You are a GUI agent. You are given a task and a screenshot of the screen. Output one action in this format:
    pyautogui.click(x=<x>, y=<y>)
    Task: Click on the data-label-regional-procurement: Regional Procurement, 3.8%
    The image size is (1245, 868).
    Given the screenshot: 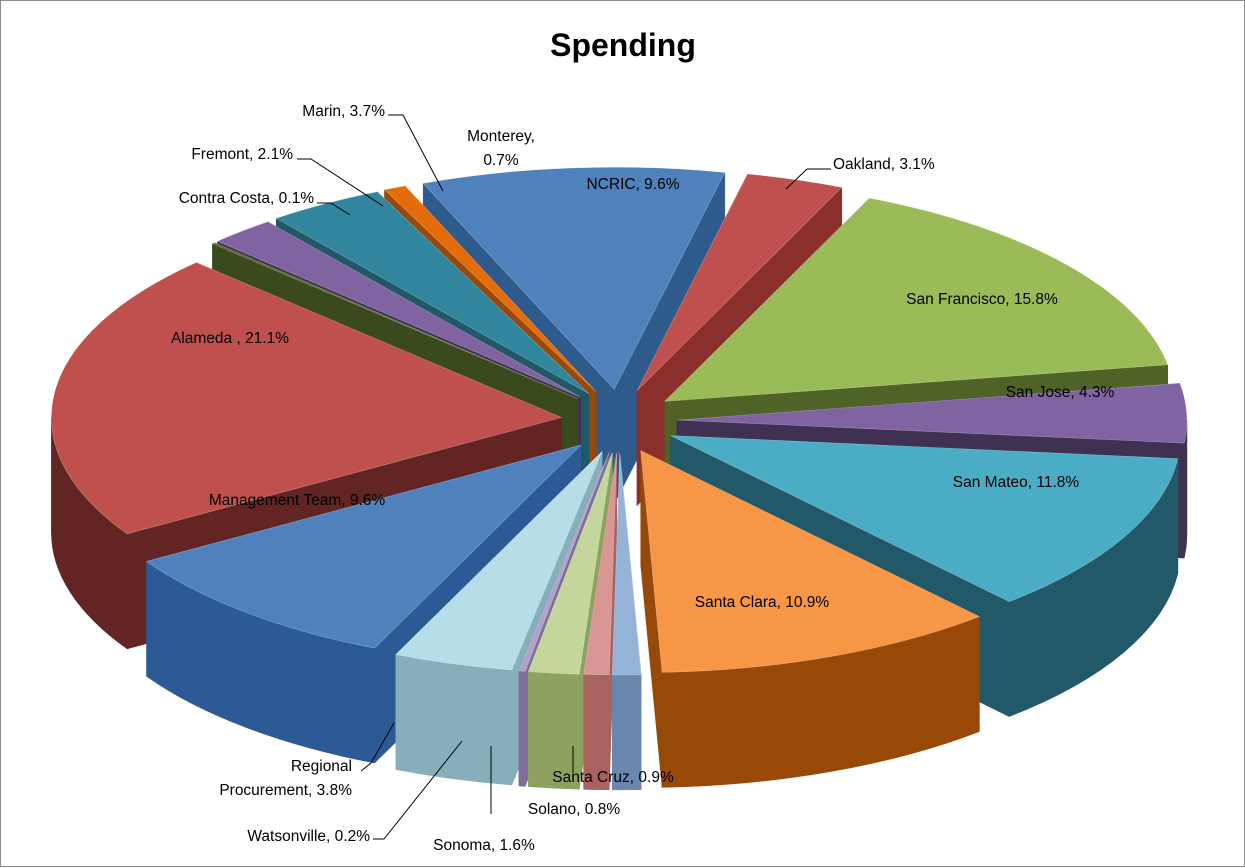 What is the action you would take?
    pyautogui.click(x=285, y=778)
    